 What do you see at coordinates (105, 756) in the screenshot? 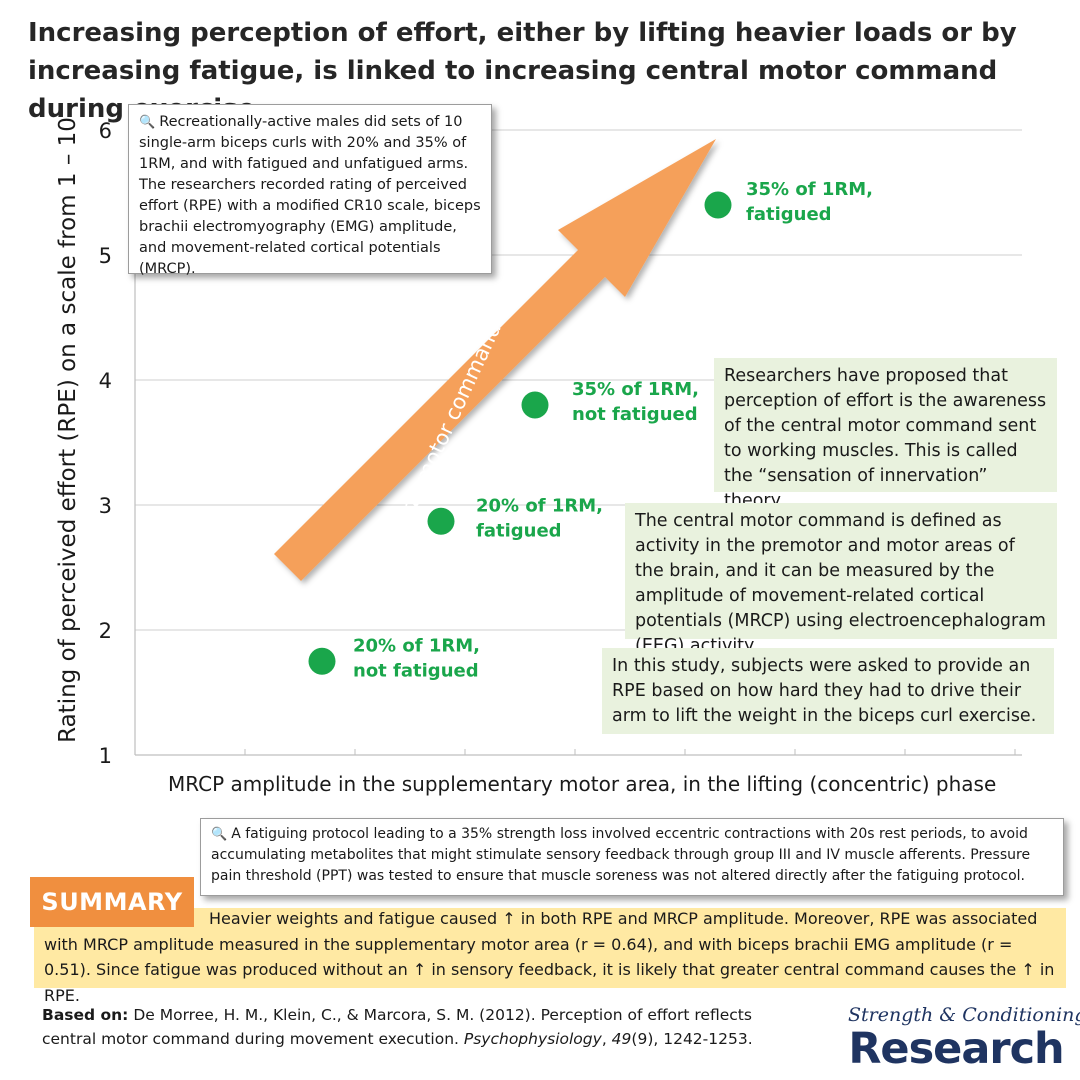
I see `y-tick-label: 1` at bounding box center [105, 756].